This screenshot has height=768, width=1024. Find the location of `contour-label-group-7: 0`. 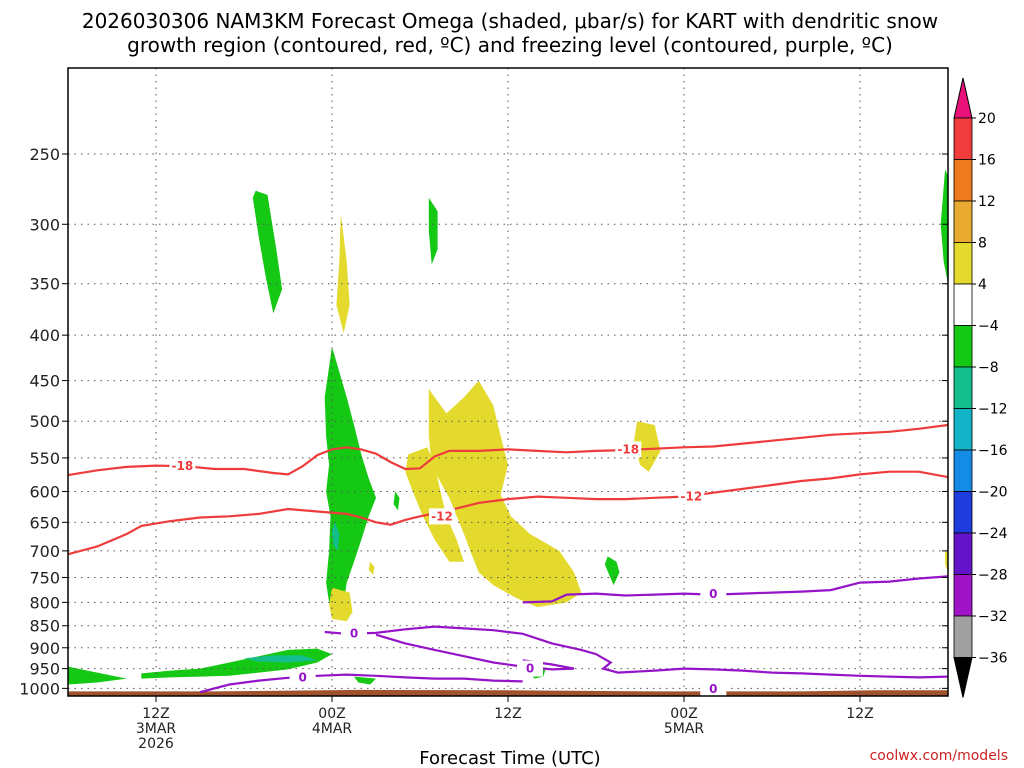

contour-label-group-7: 0 is located at coordinates (713, 594).